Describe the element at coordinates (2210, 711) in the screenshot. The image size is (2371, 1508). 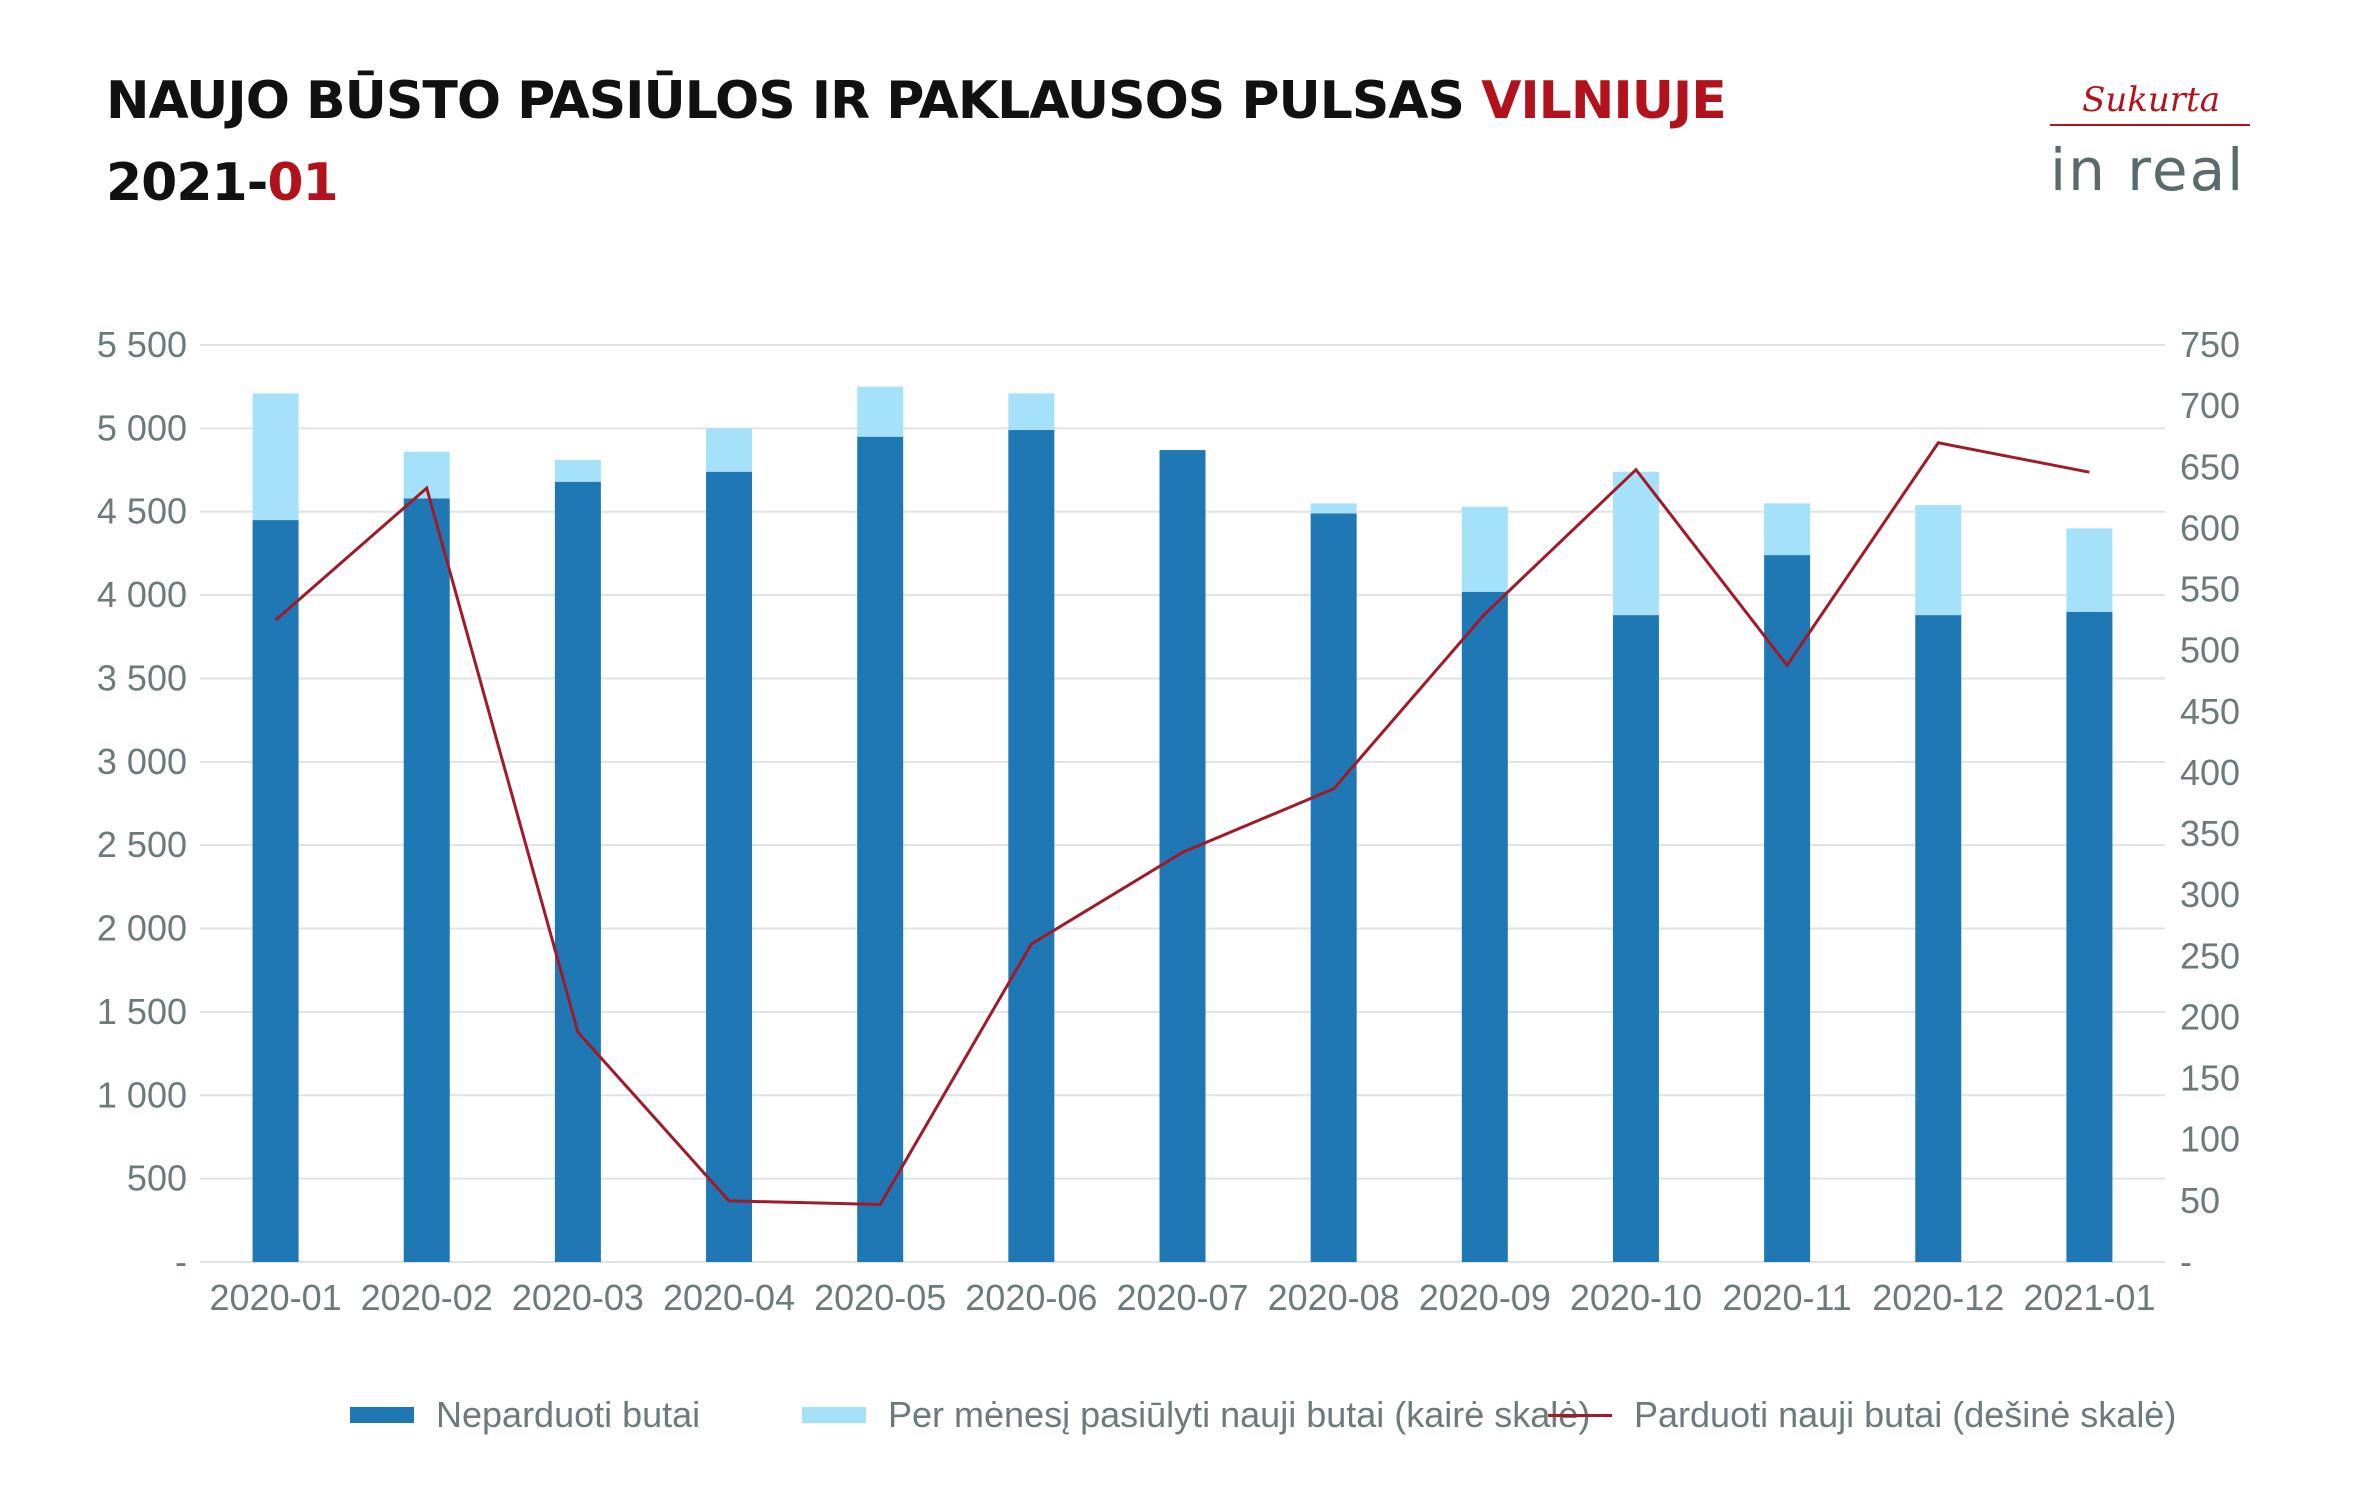
I see `right-tick-label: 450` at that location.